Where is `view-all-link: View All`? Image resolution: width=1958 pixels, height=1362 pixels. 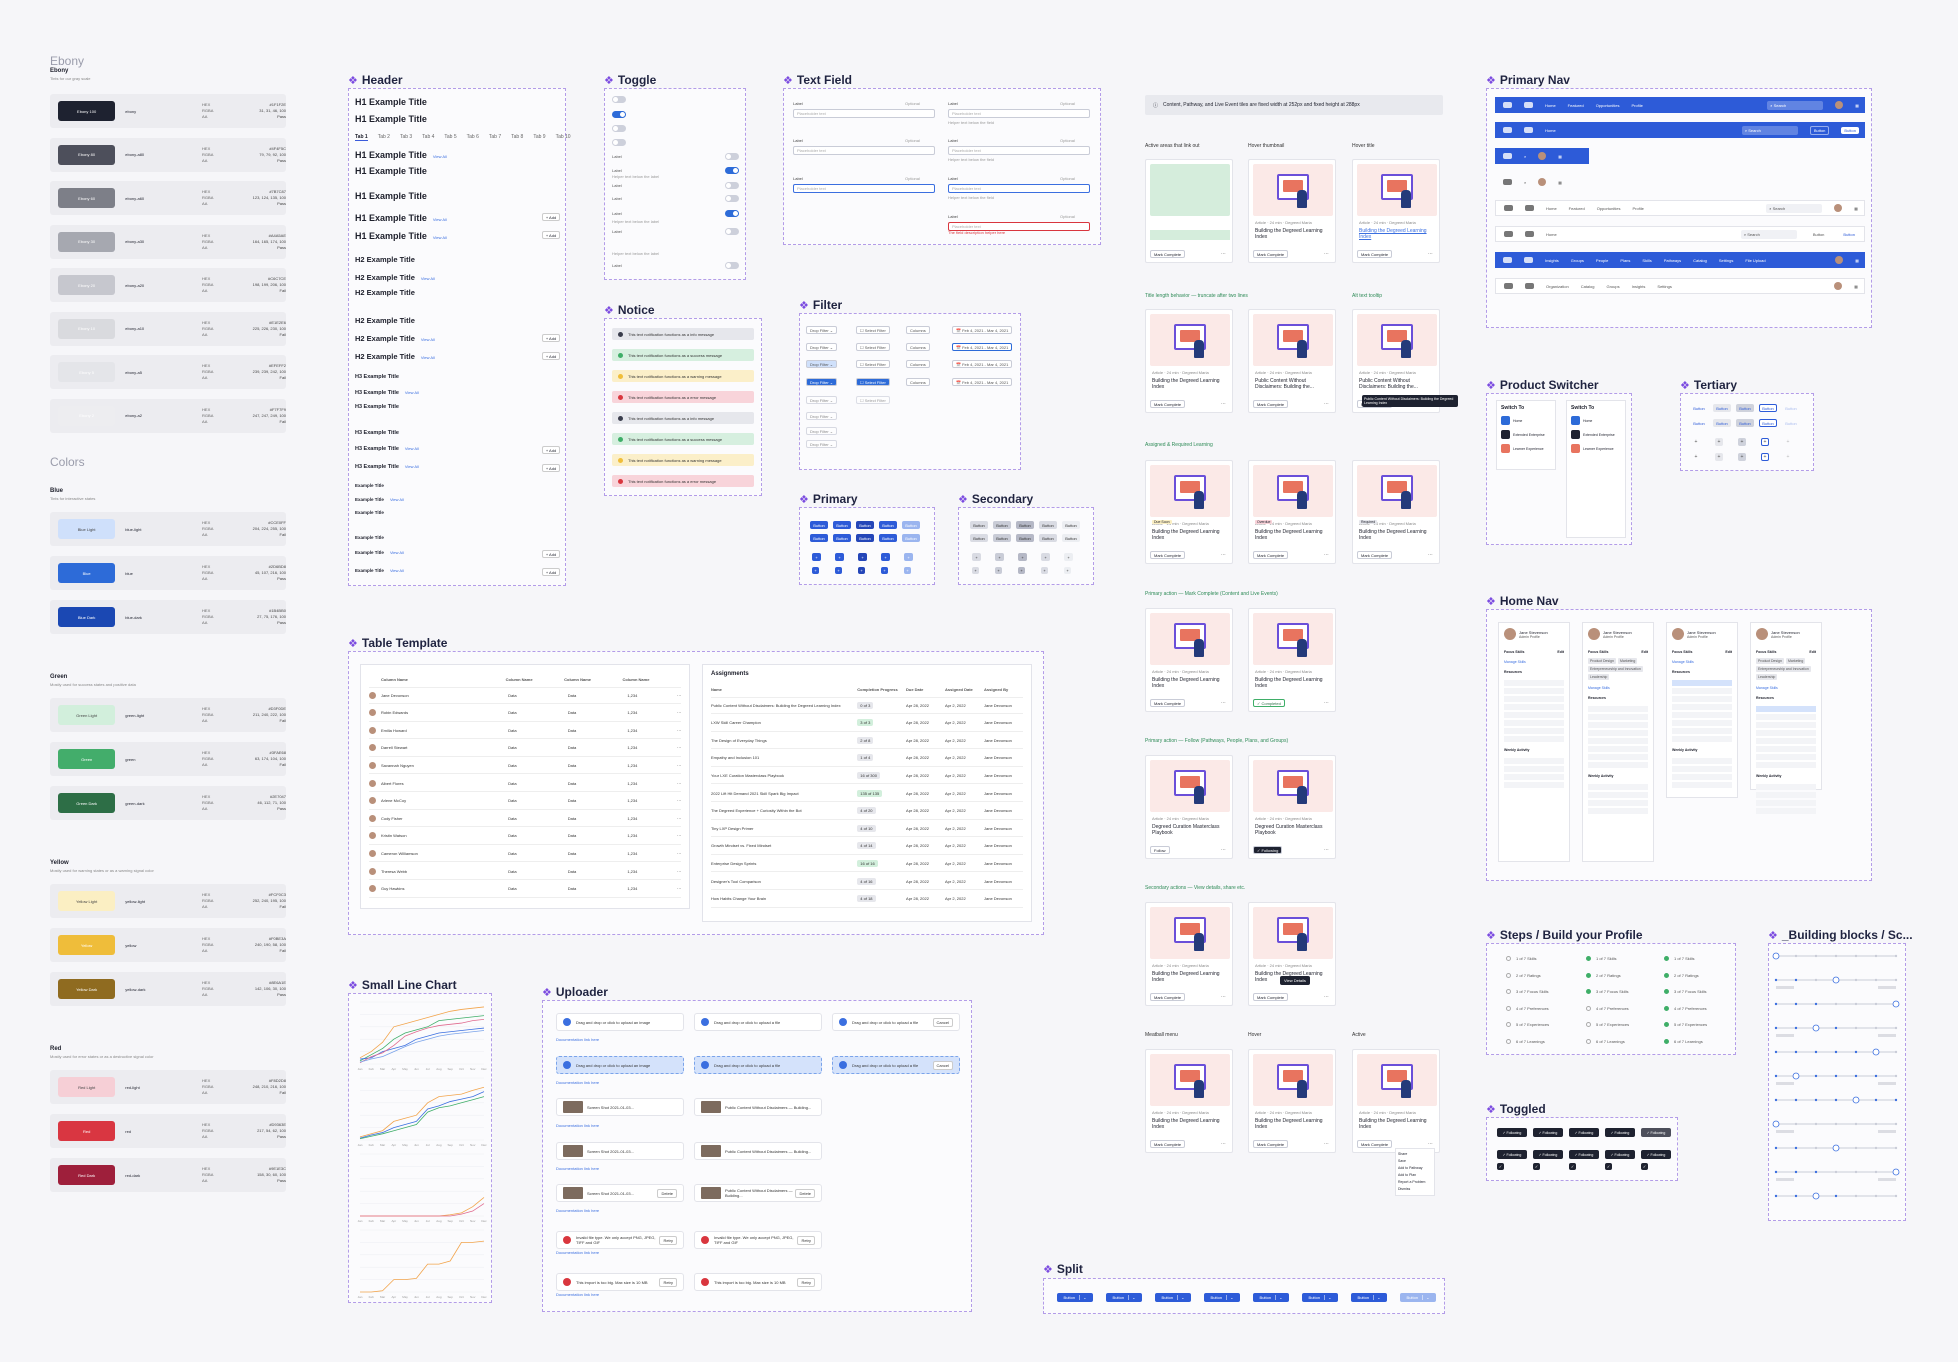 view-all-link: View All is located at coordinates (427, 278).